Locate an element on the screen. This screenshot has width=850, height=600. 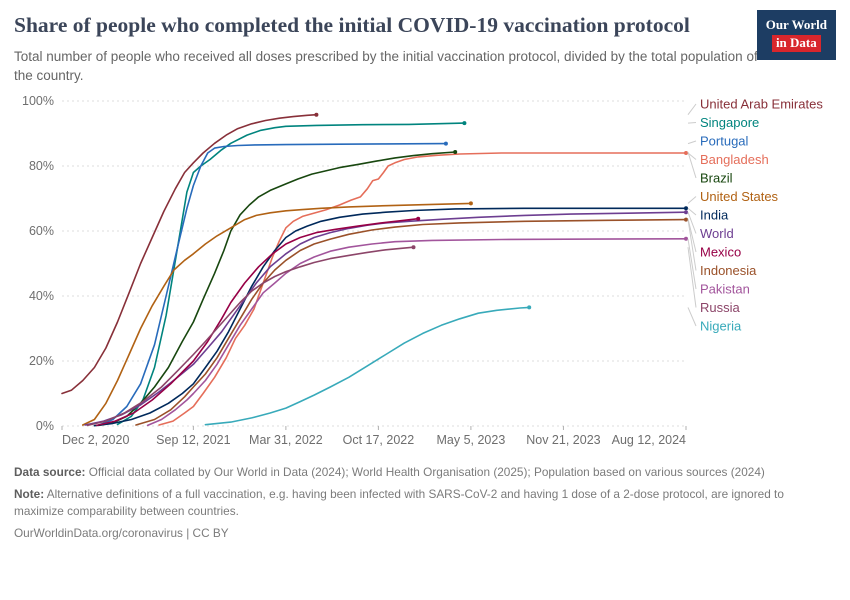
y-tick-label: 0% is located at coordinates (45, 426).